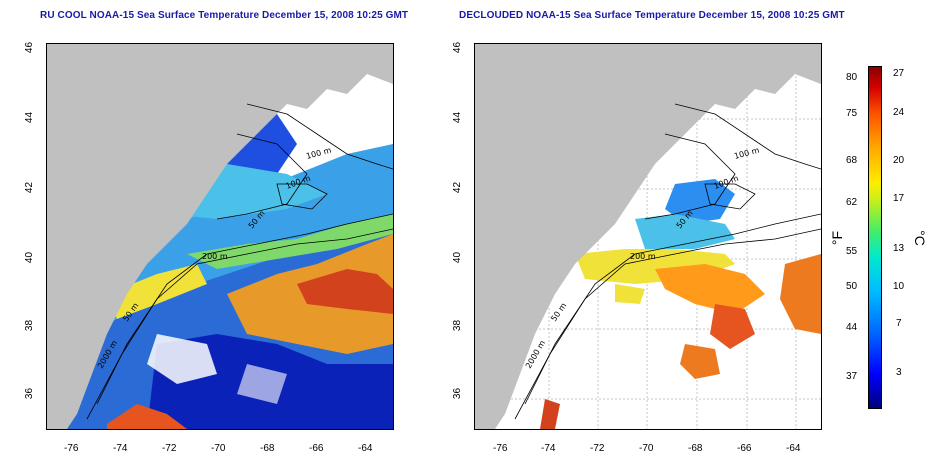 Image resolution: width=950 pixels, height=475 pixels. What do you see at coordinates (852, 160) in the screenshot?
I see `fahrenheit-tick: 68` at bounding box center [852, 160].